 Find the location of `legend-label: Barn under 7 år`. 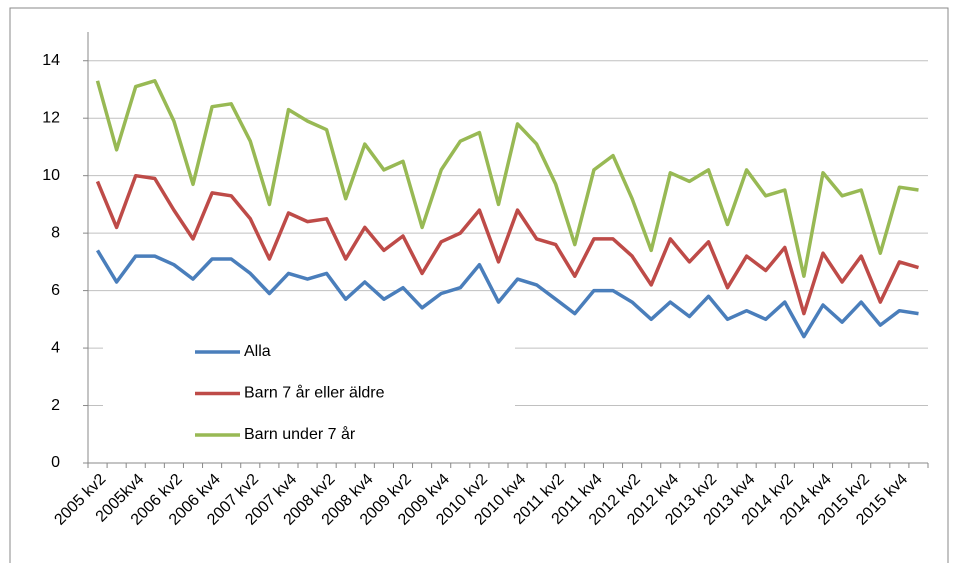

legend-label: Barn under 7 år is located at coordinates (300, 434).